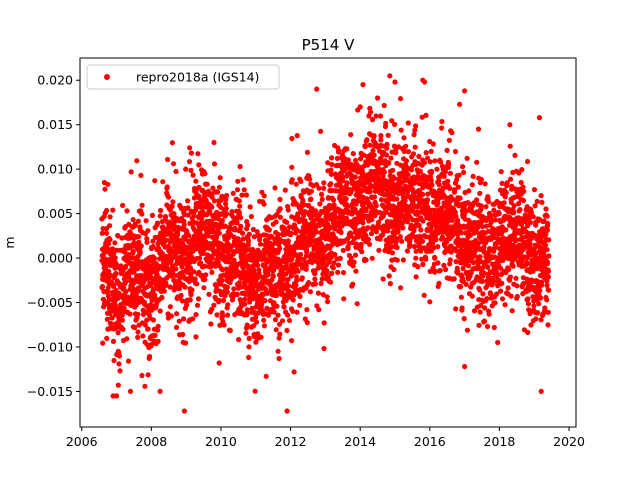 This screenshot has width=640, height=480. I want to click on legend-box, so click(183, 77).